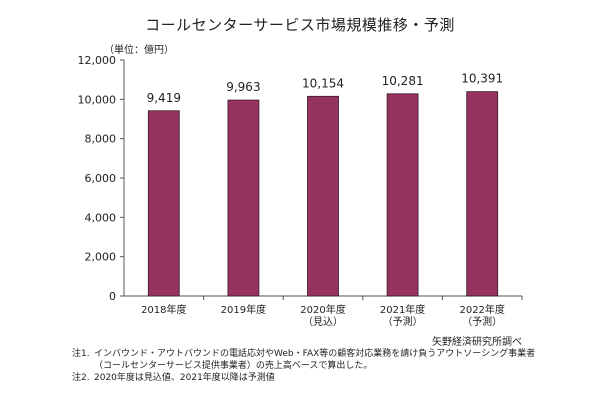  Describe the element at coordinates (97, 60) in the screenshot. I see `y-tick-label: 12,000` at that location.